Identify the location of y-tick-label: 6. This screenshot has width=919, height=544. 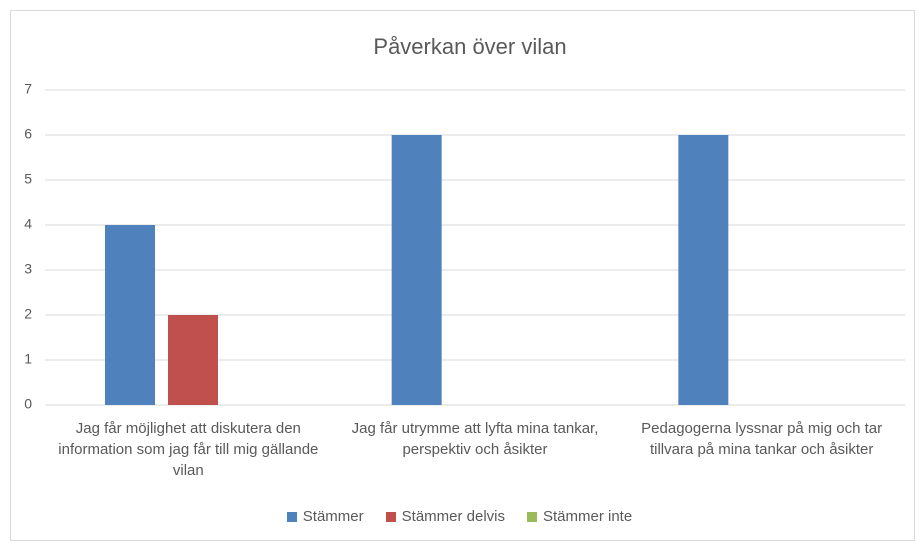
(28, 134).